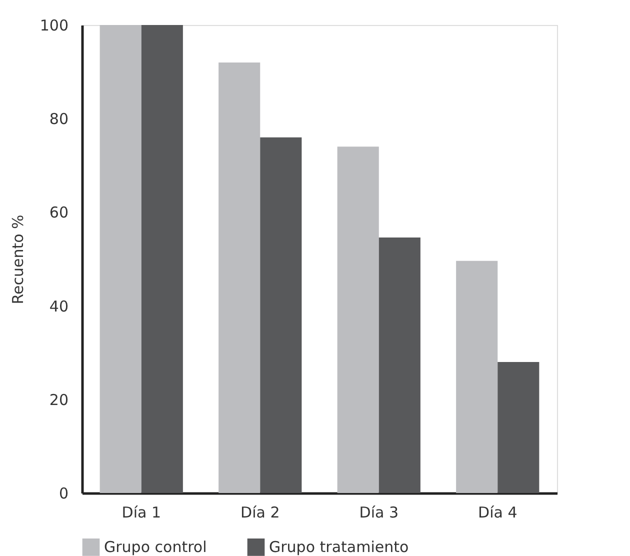 The height and width of the screenshot is (556, 630). Describe the element at coordinates (54, 25) in the screenshot. I see `y-tick-label: 100` at that location.